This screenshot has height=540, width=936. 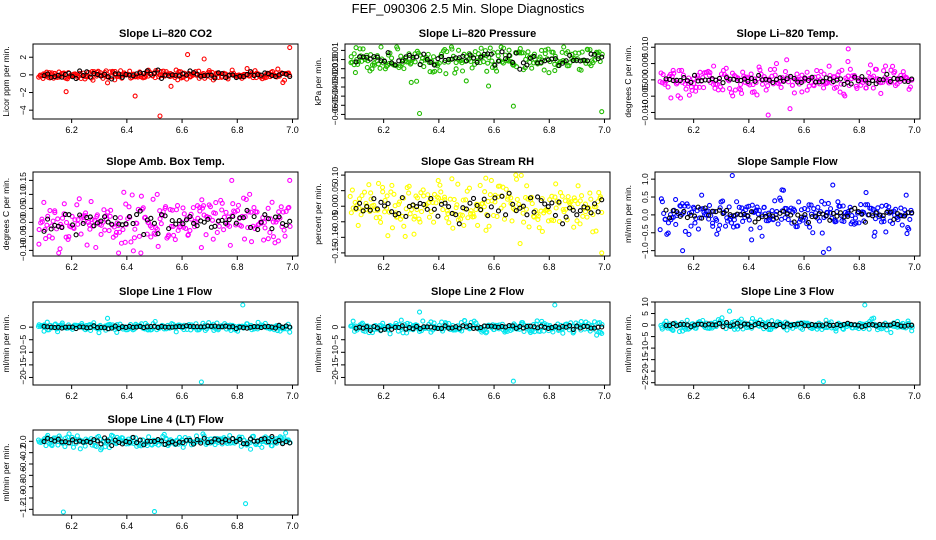 I want to click on y-tick-label: −0.10, so click(x=335, y=237).